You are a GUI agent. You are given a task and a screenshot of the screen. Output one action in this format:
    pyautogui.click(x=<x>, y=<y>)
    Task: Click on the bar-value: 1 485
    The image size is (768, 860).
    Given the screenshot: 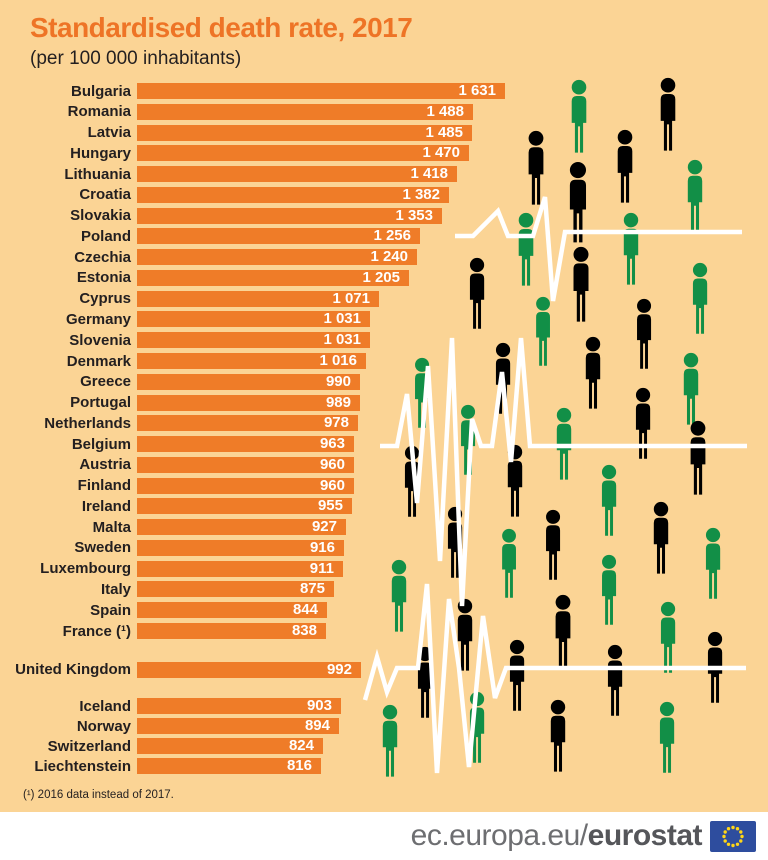 What is the action you would take?
    pyautogui.click(x=444, y=132)
    